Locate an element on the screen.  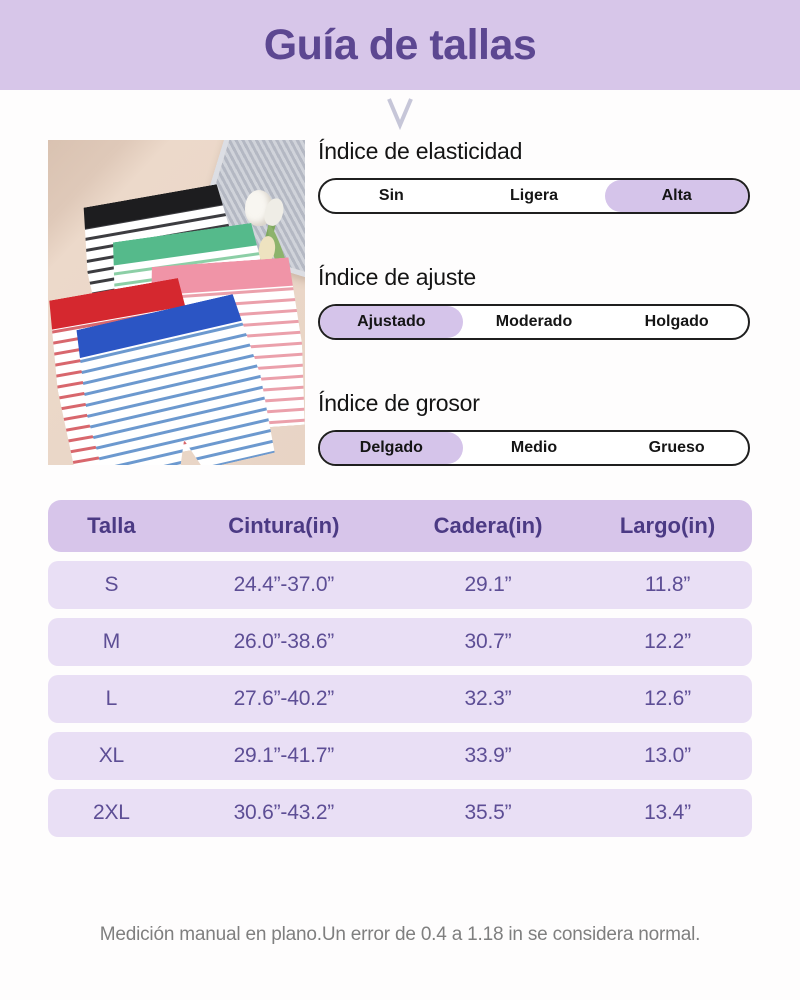
cell-size: L is located at coordinates (111, 698).